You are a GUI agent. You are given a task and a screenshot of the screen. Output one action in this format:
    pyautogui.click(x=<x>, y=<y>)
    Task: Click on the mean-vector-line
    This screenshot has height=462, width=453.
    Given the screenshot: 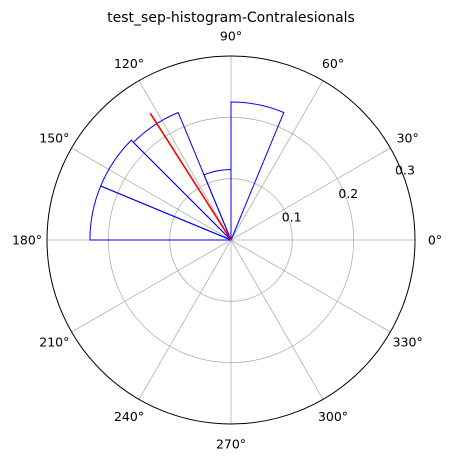 What is the action you would take?
    pyautogui.click(x=190, y=176)
    